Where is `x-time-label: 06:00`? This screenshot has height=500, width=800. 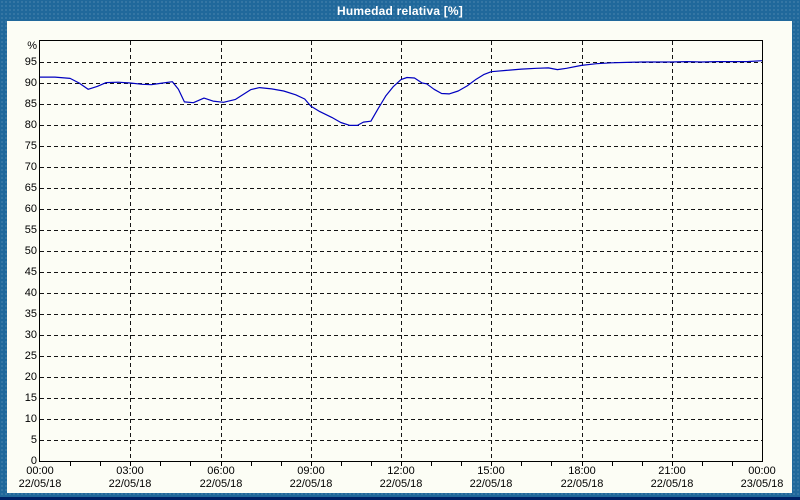
x-time-label: 06:00 is located at coordinates (221, 471).